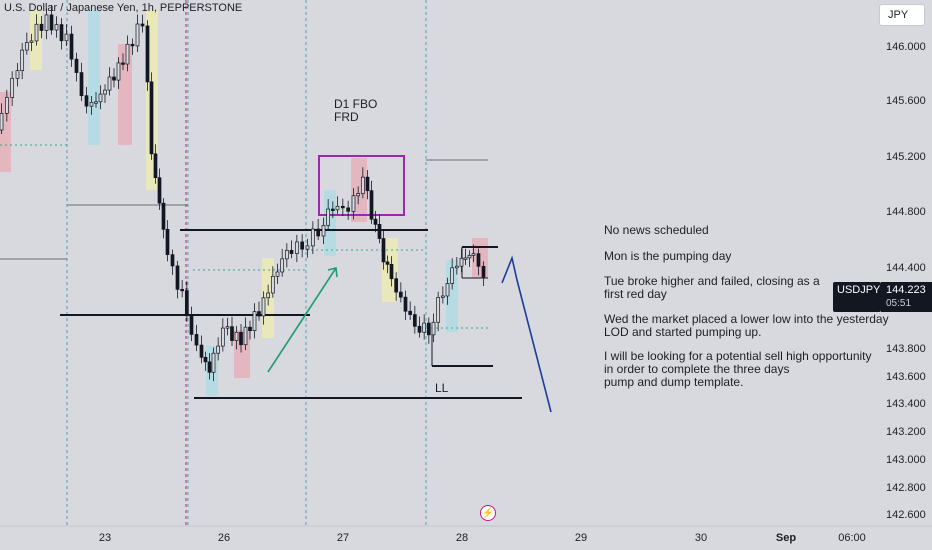 The image size is (932, 550). What do you see at coordinates (635, 294) in the screenshot?
I see `note-tuesday-line2: first red day` at bounding box center [635, 294].